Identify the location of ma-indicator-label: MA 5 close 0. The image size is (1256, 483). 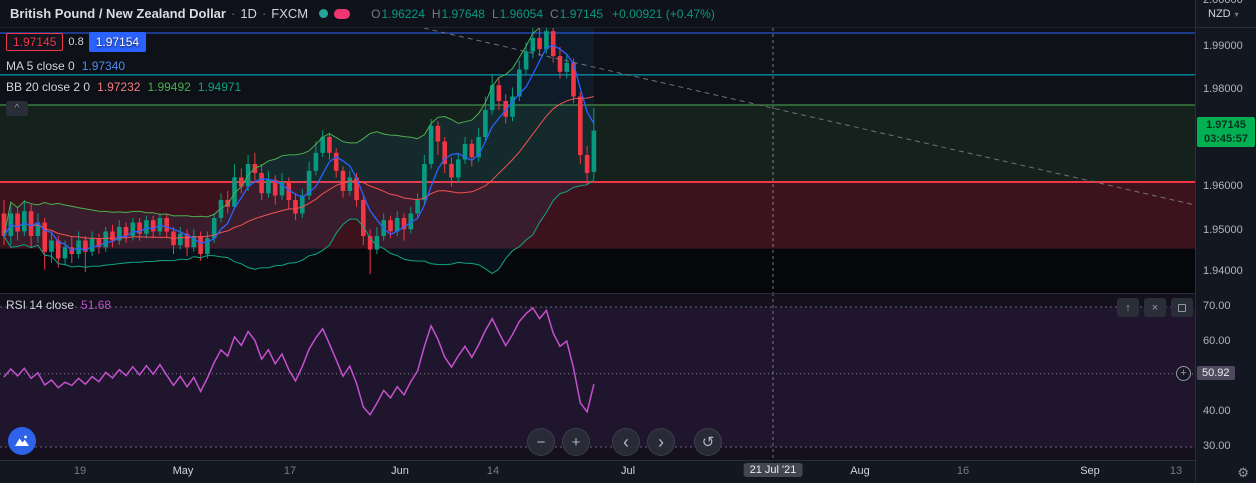
(40, 66).